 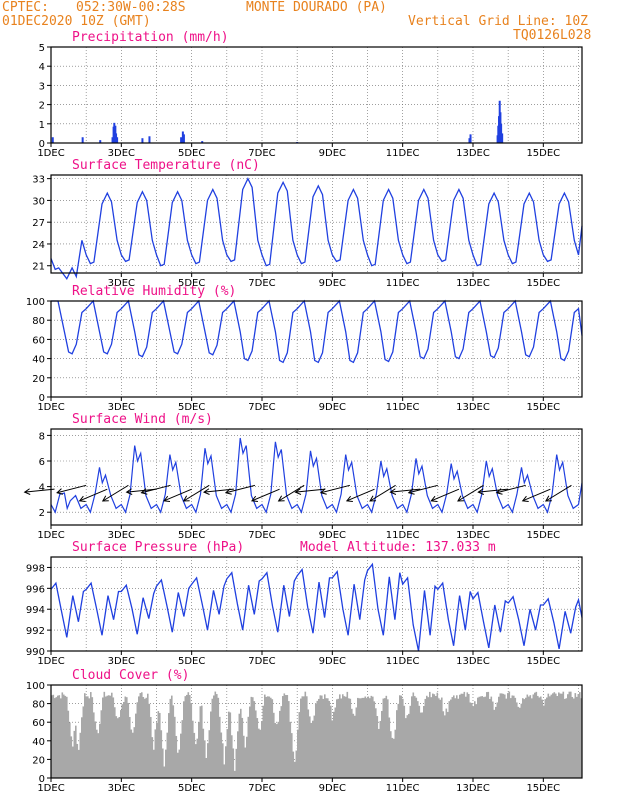 What do you see at coordinates (38, 760) in the screenshot?
I see `y-tick-label: 20` at bounding box center [38, 760].